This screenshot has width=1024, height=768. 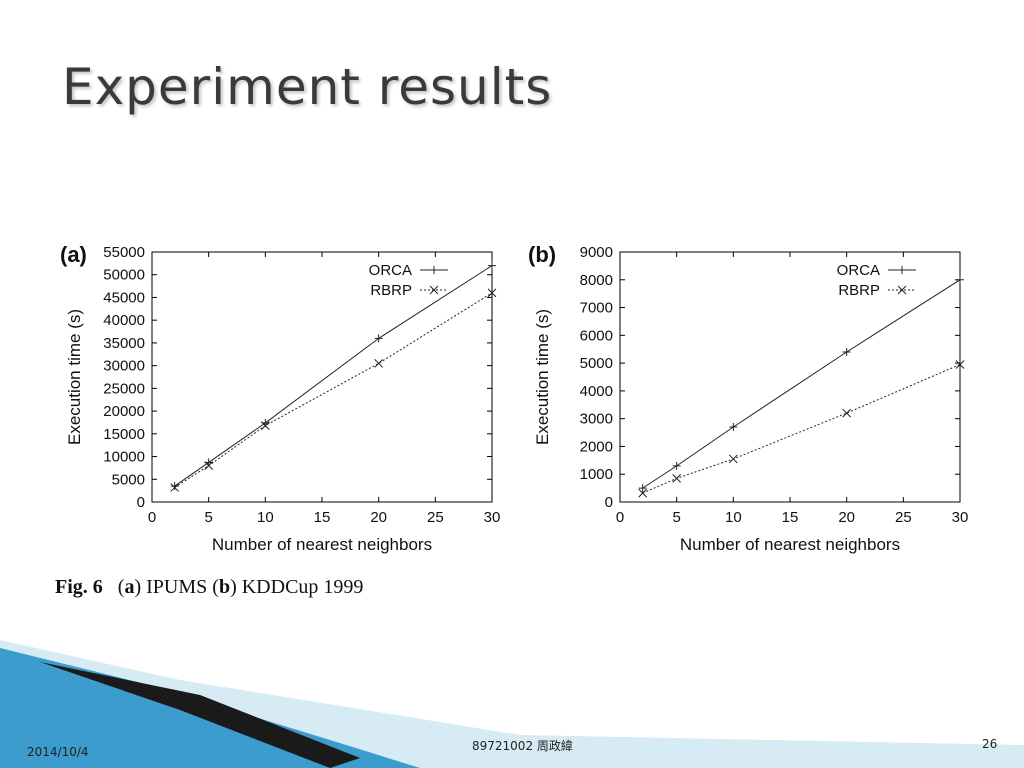 What do you see at coordinates (129, 587) in the screenshot?
I see `caption-a-label: a` at bounding box center [129, 587].